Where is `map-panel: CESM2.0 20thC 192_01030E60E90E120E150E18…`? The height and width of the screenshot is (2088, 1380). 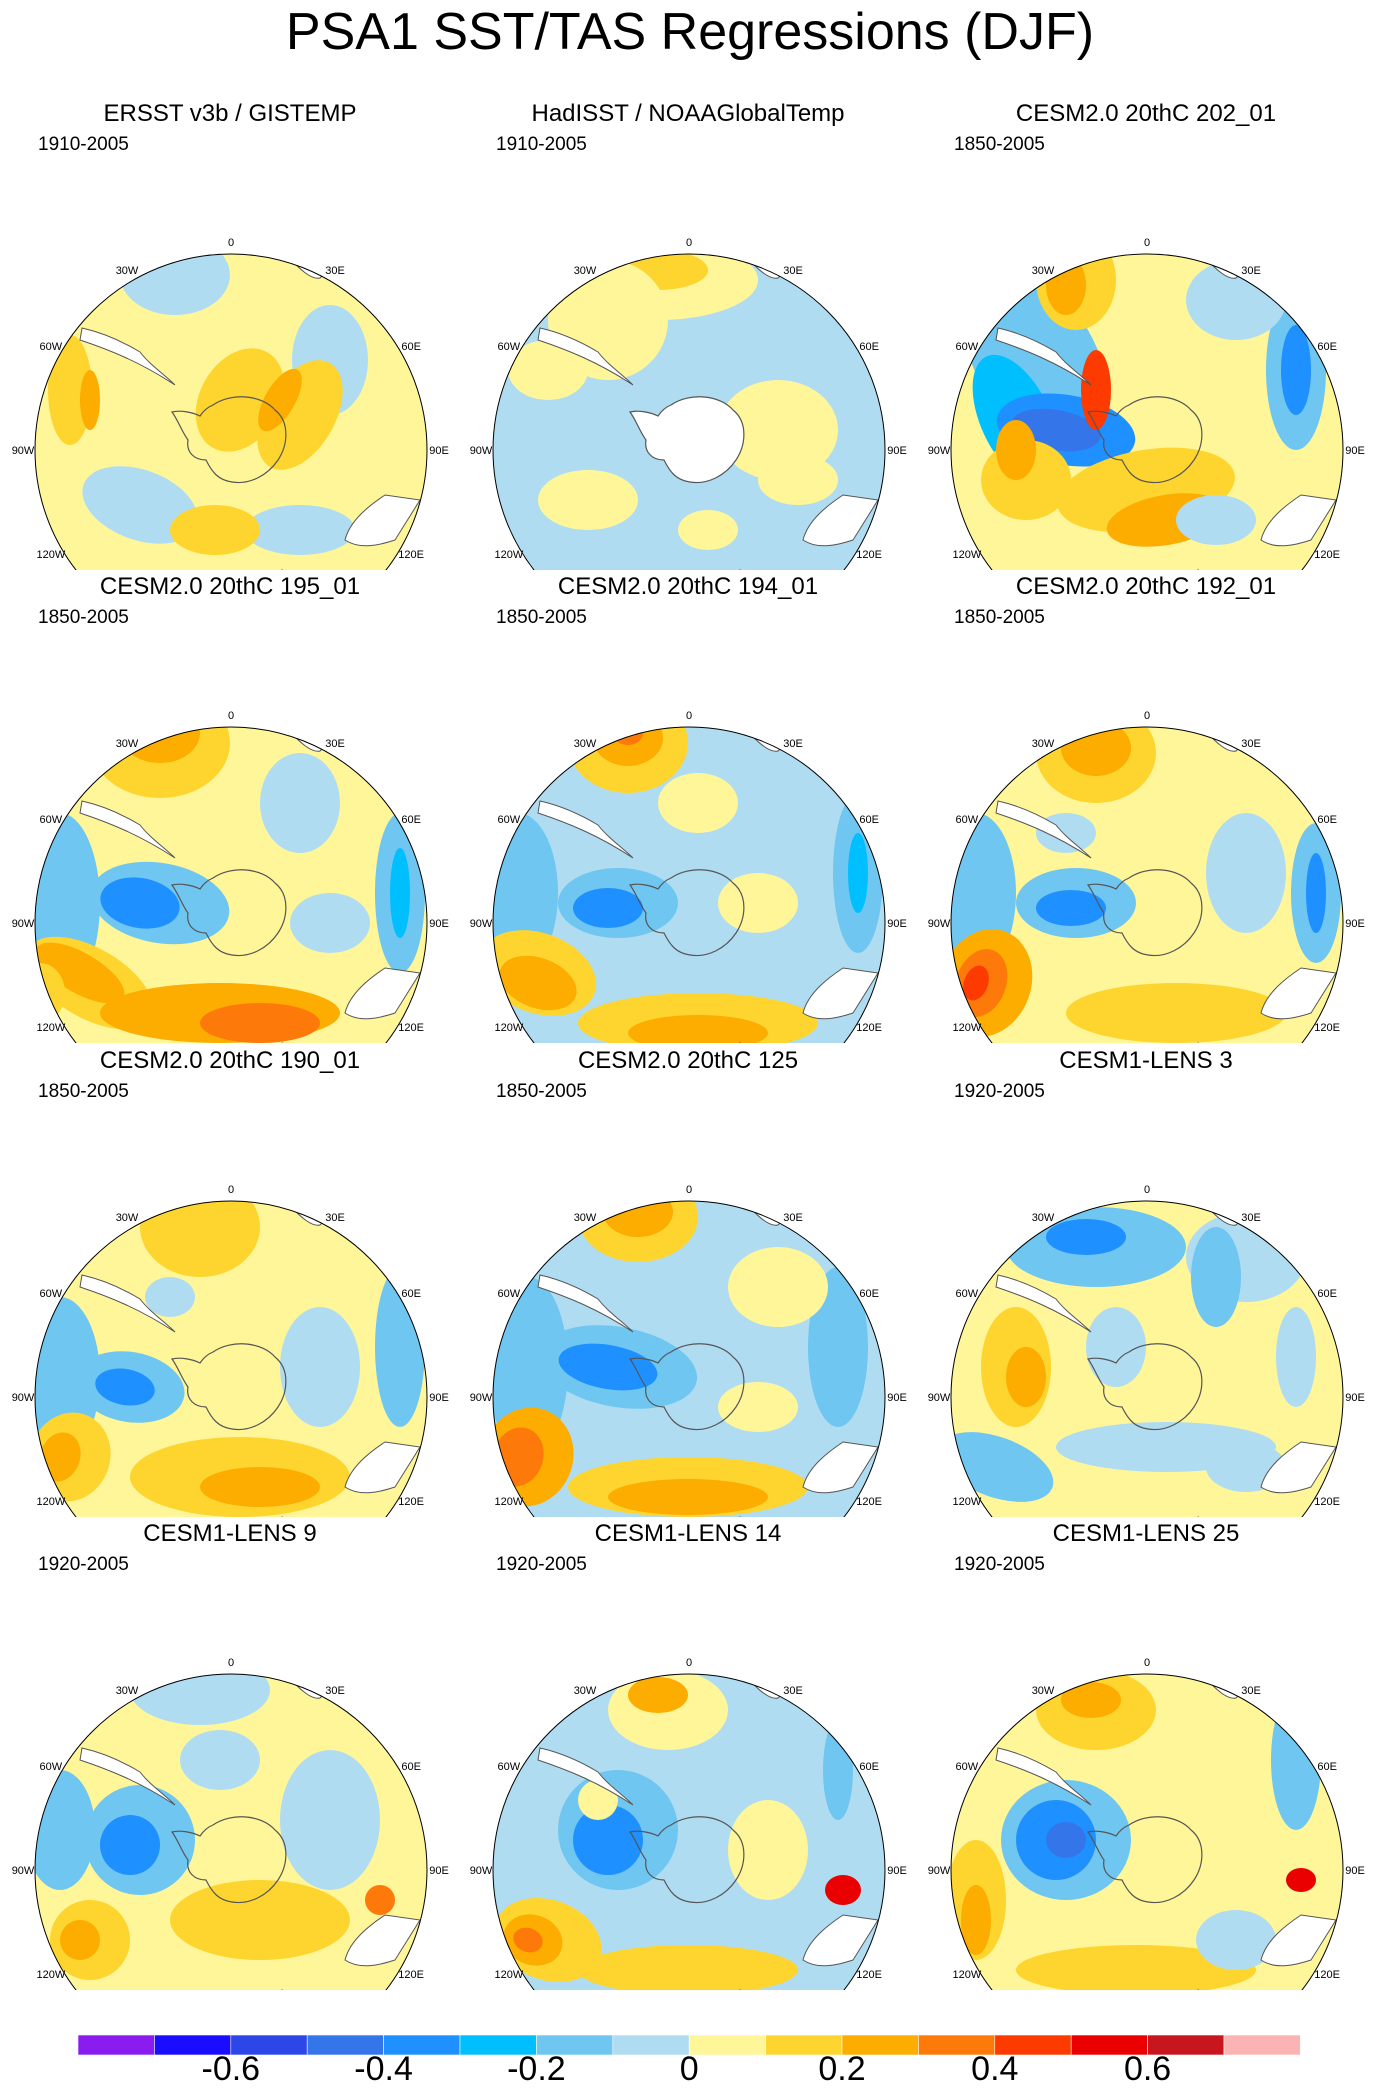
map-panel: CESM2.0 20thC 192_01030E60E90E120E150E18… is located at coordinates (1146, 808).